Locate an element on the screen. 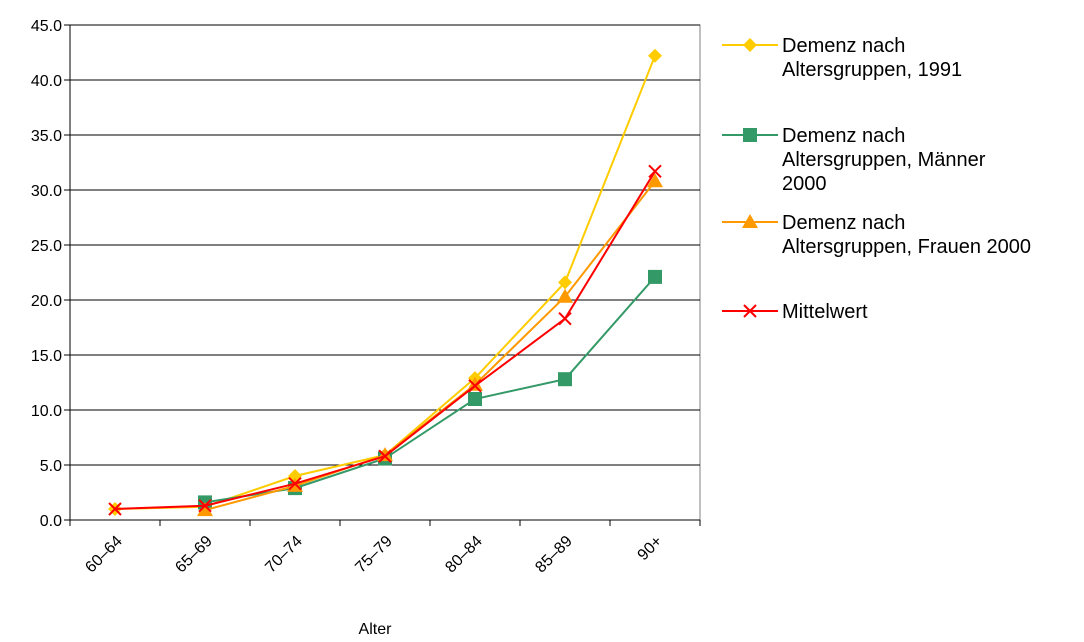 Image resolution: width=1084 pixels, height=642 pixels. x-tick-label: 70–74 is located at coordinates (284, 555).